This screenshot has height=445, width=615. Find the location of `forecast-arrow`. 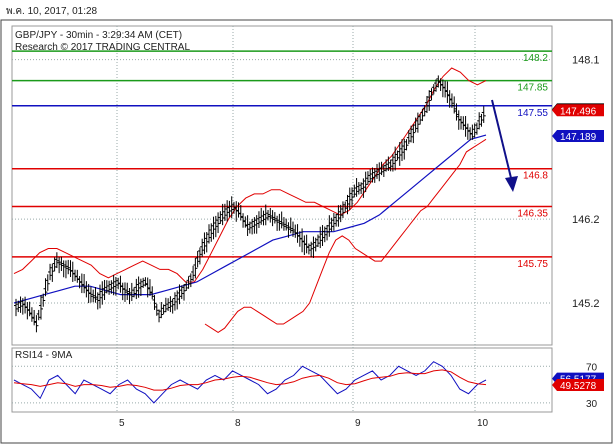

forecast-arrow is located at coordinates (502, 141).